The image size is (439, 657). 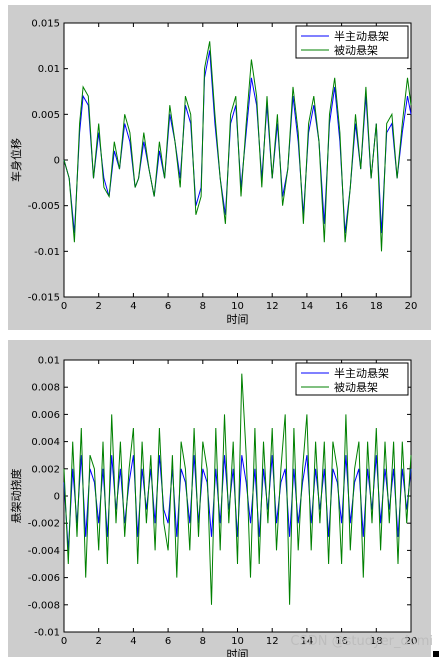 I want to click on corner-mark, so click(x=436, y=654).